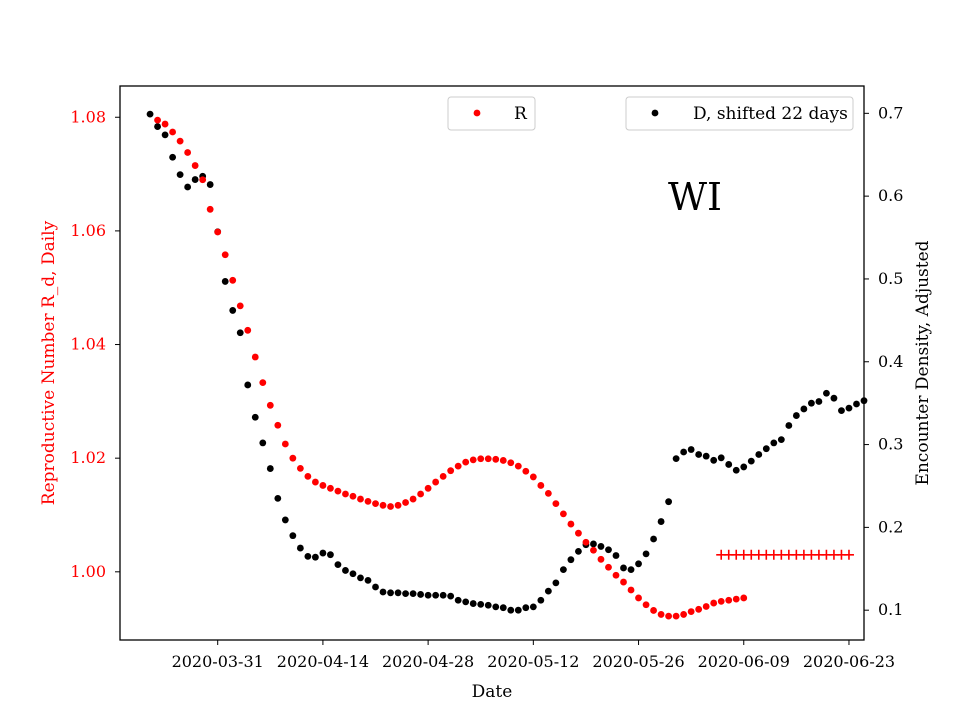 The width and height of the screenshot is (960, 720). I want to click on legend-r-label: R, so click(521, 114).